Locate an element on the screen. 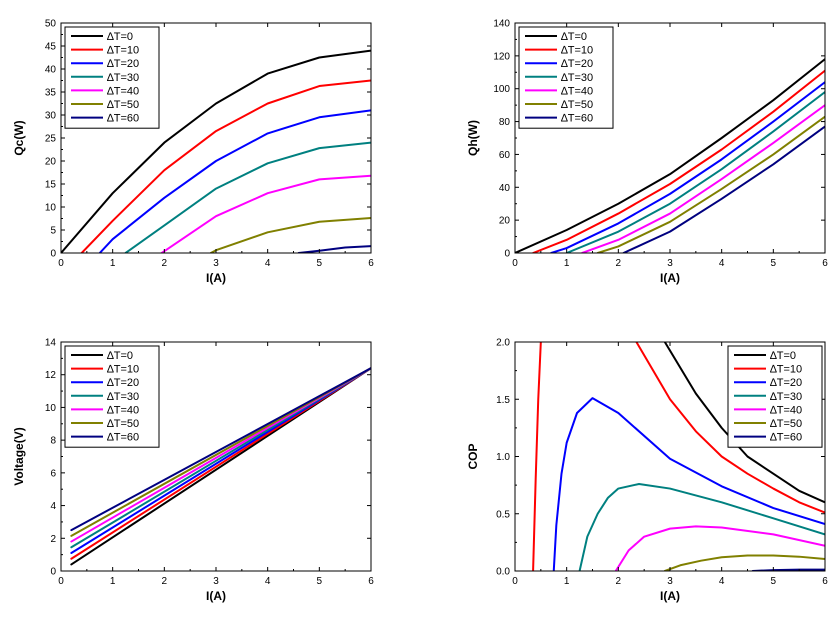 This screenshot has height=622, width=838. cop-x-axis-title: I(A) is located at coordinates (670, 596).